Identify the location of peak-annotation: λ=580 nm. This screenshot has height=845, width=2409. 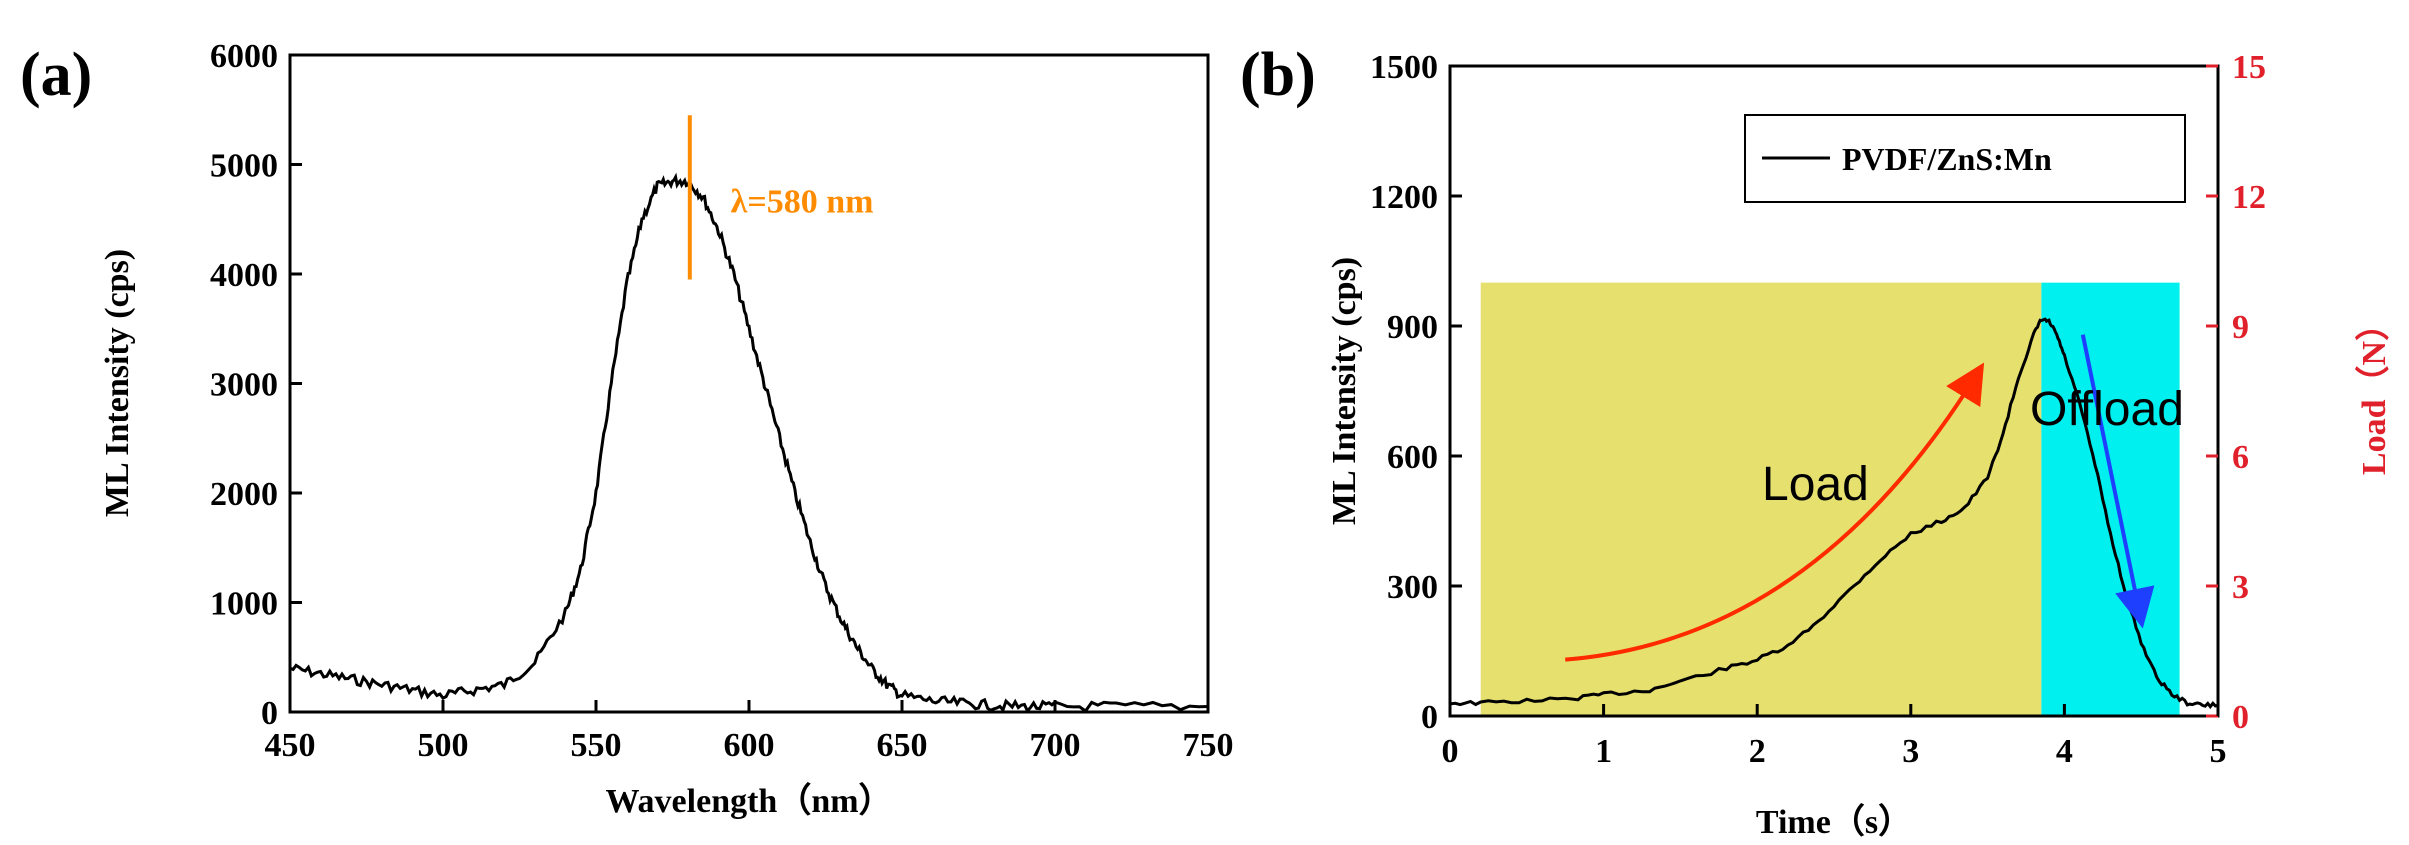
(802, 202).